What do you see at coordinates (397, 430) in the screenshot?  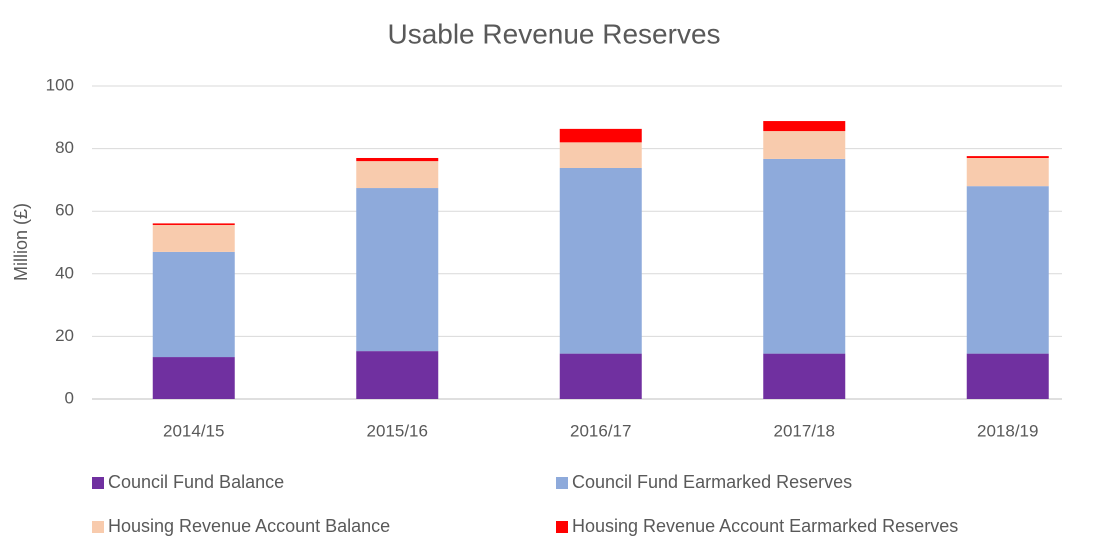 I see `x-tick-label: 2015/16` at bounding box center [397, 430].